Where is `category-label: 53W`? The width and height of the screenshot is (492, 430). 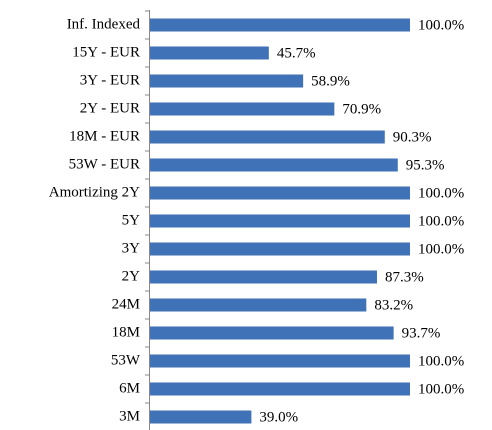
category-label: 53W is located at coordinates (126, 360).